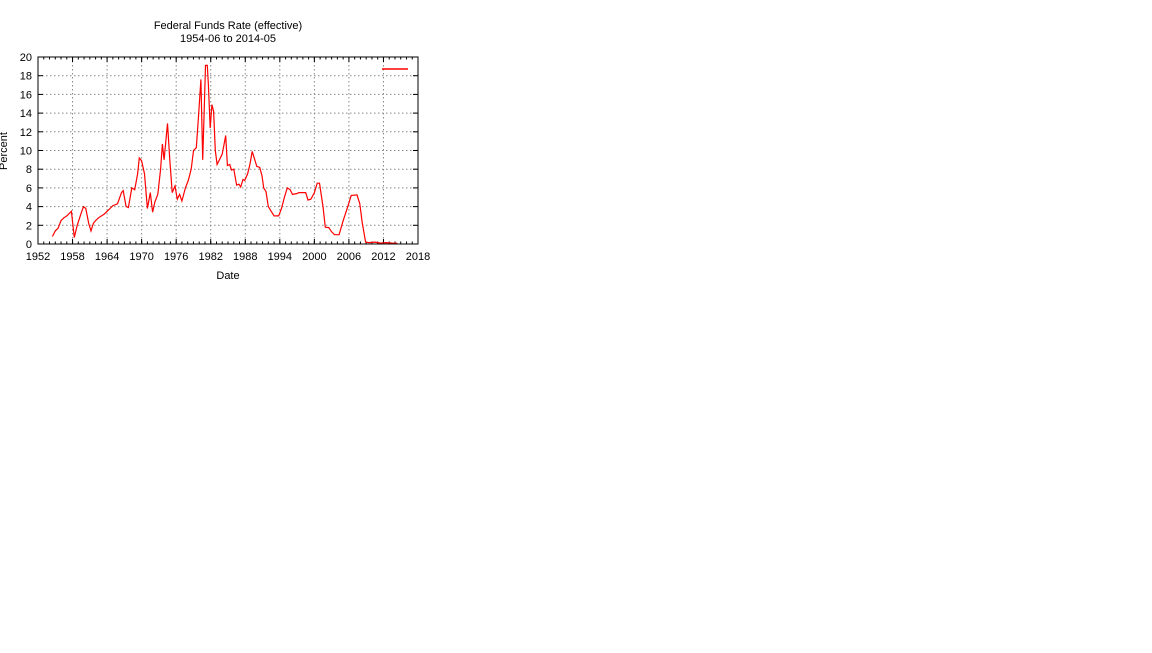  I want to click on x-tick-label: 1952, so click(38, 257).